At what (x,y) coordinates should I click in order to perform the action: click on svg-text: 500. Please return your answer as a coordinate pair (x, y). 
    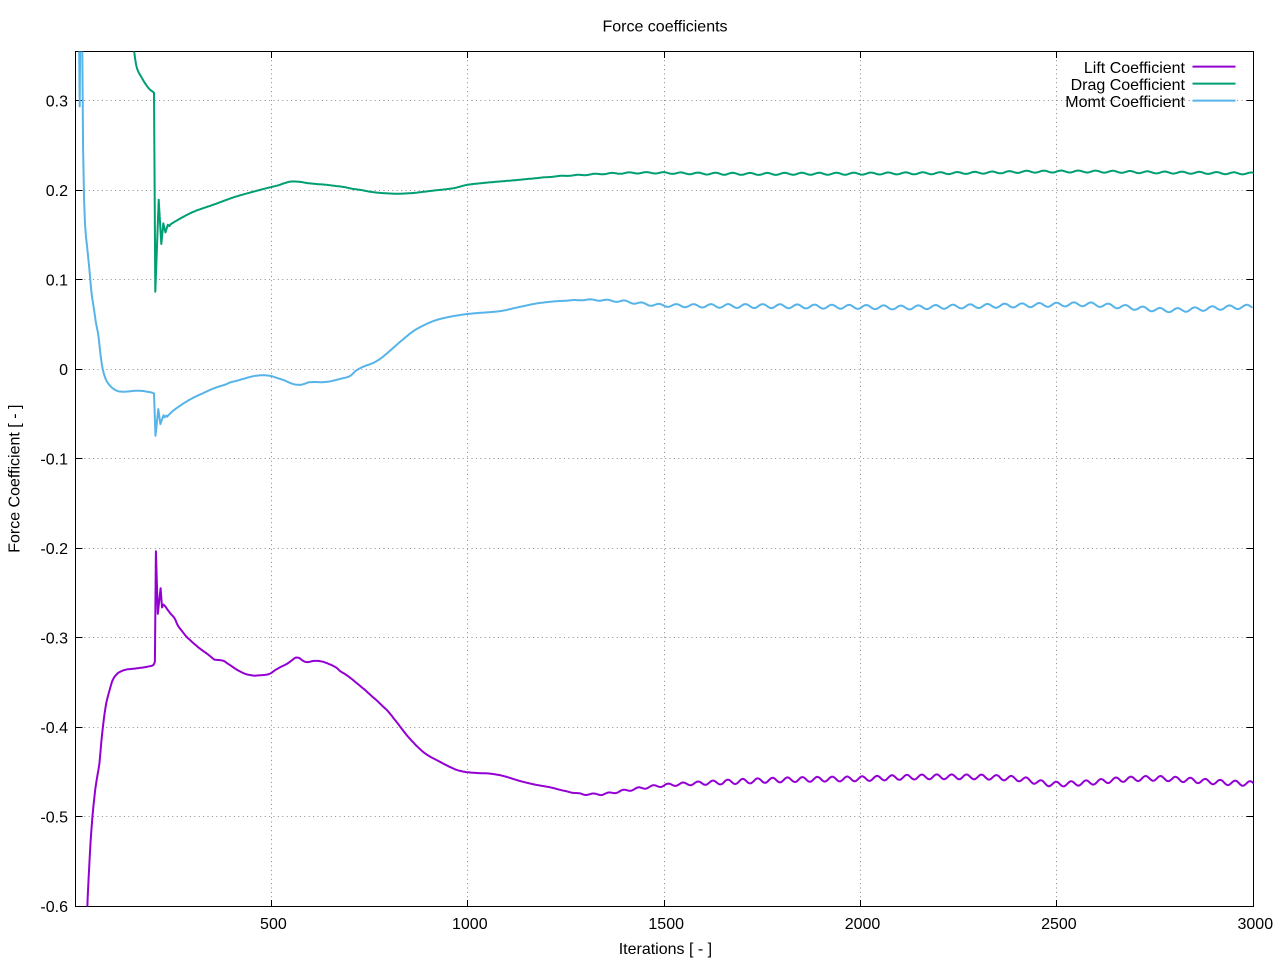
    Looking at the image, I should click on (273, 924).